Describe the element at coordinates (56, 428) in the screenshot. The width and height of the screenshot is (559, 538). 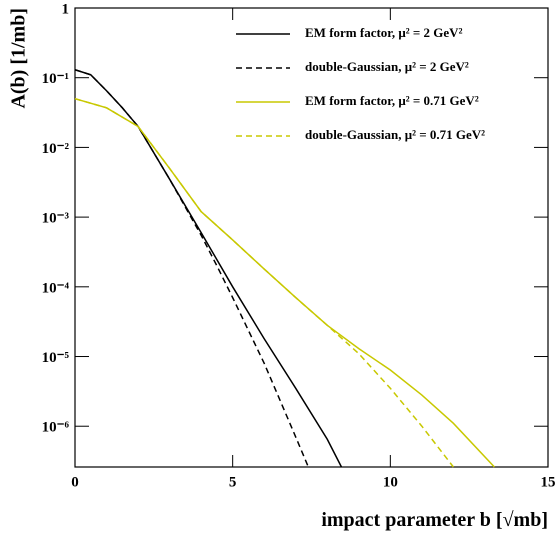
I see `y-tick-label: 10⁻⁶` at that location.